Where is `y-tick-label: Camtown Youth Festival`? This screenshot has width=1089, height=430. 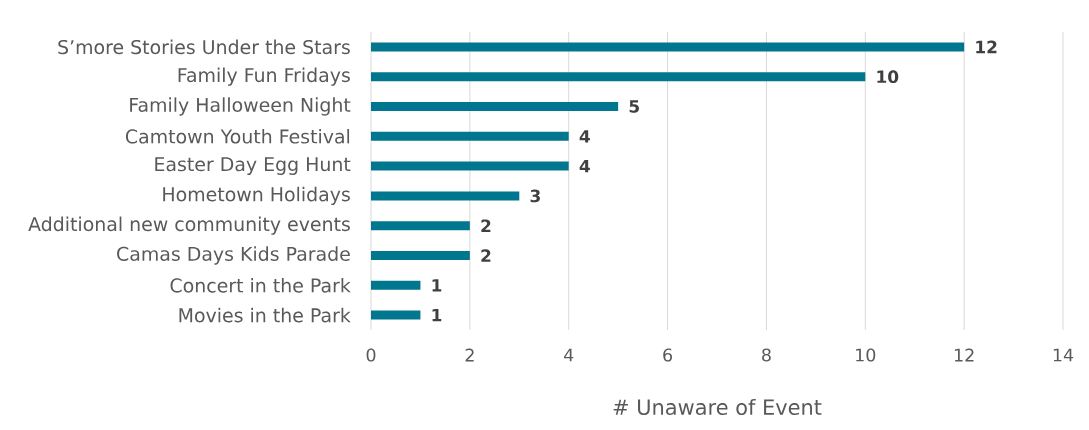 y-tick-label: Camtown Youth Festival is located at coordinates (237, 136).